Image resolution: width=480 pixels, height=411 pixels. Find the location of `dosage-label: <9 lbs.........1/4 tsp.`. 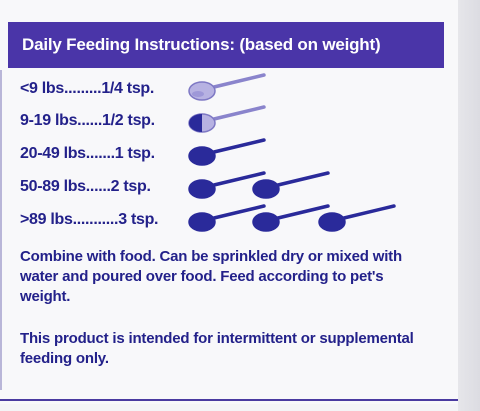

dosage-label: <9 lbs.........1/4 tsp. is located at coordinates (87, 88).